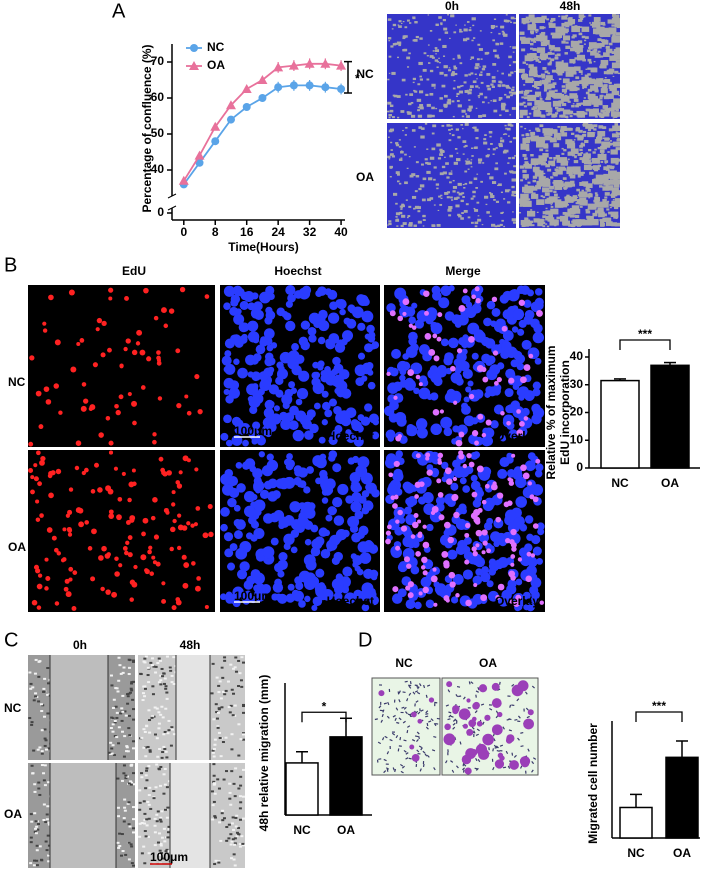  I want to click on image-bg, so click(451, 66).